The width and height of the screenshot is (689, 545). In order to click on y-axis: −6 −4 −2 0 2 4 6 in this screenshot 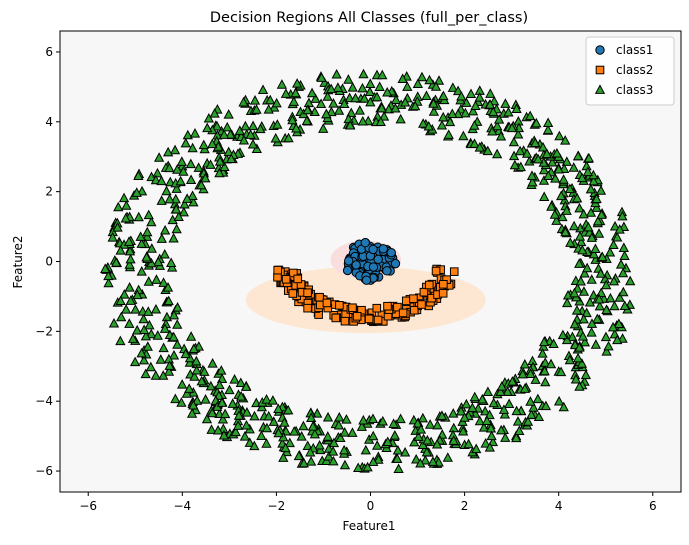, I will do `click(47, 261)`.